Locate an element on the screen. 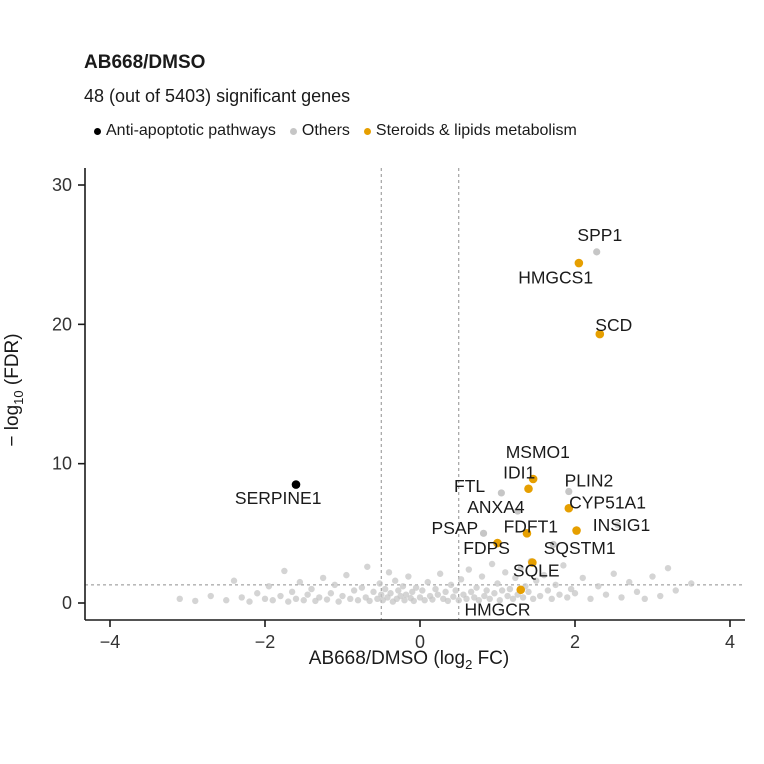 The image size is (764, 764). gene-label-scd: SCD is located at coordinates (613, 325).